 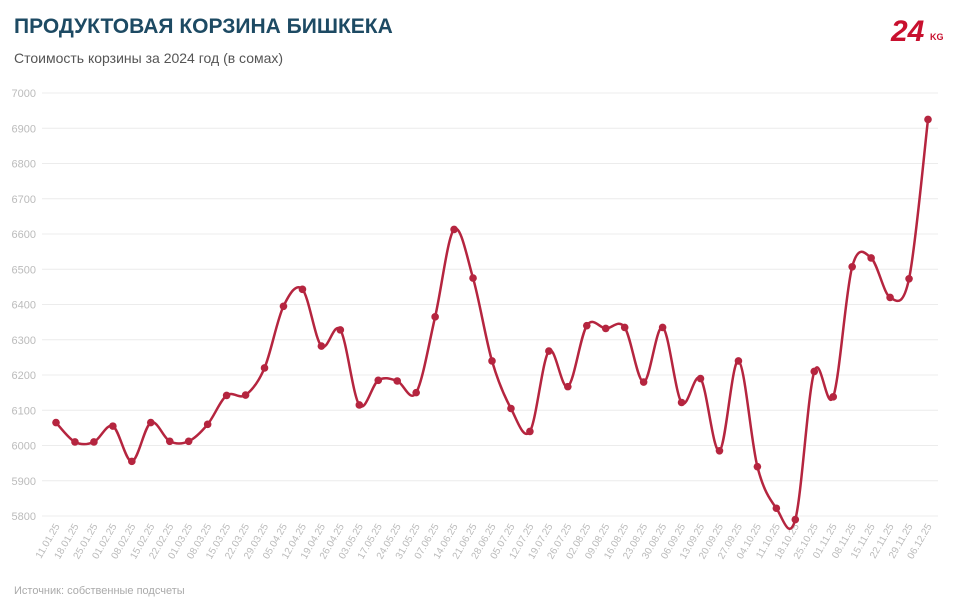 What do you see at coordinates (24, 447) in the screenshot?
I see `y-tick-label: 6000` at bounding box center [24, 447].